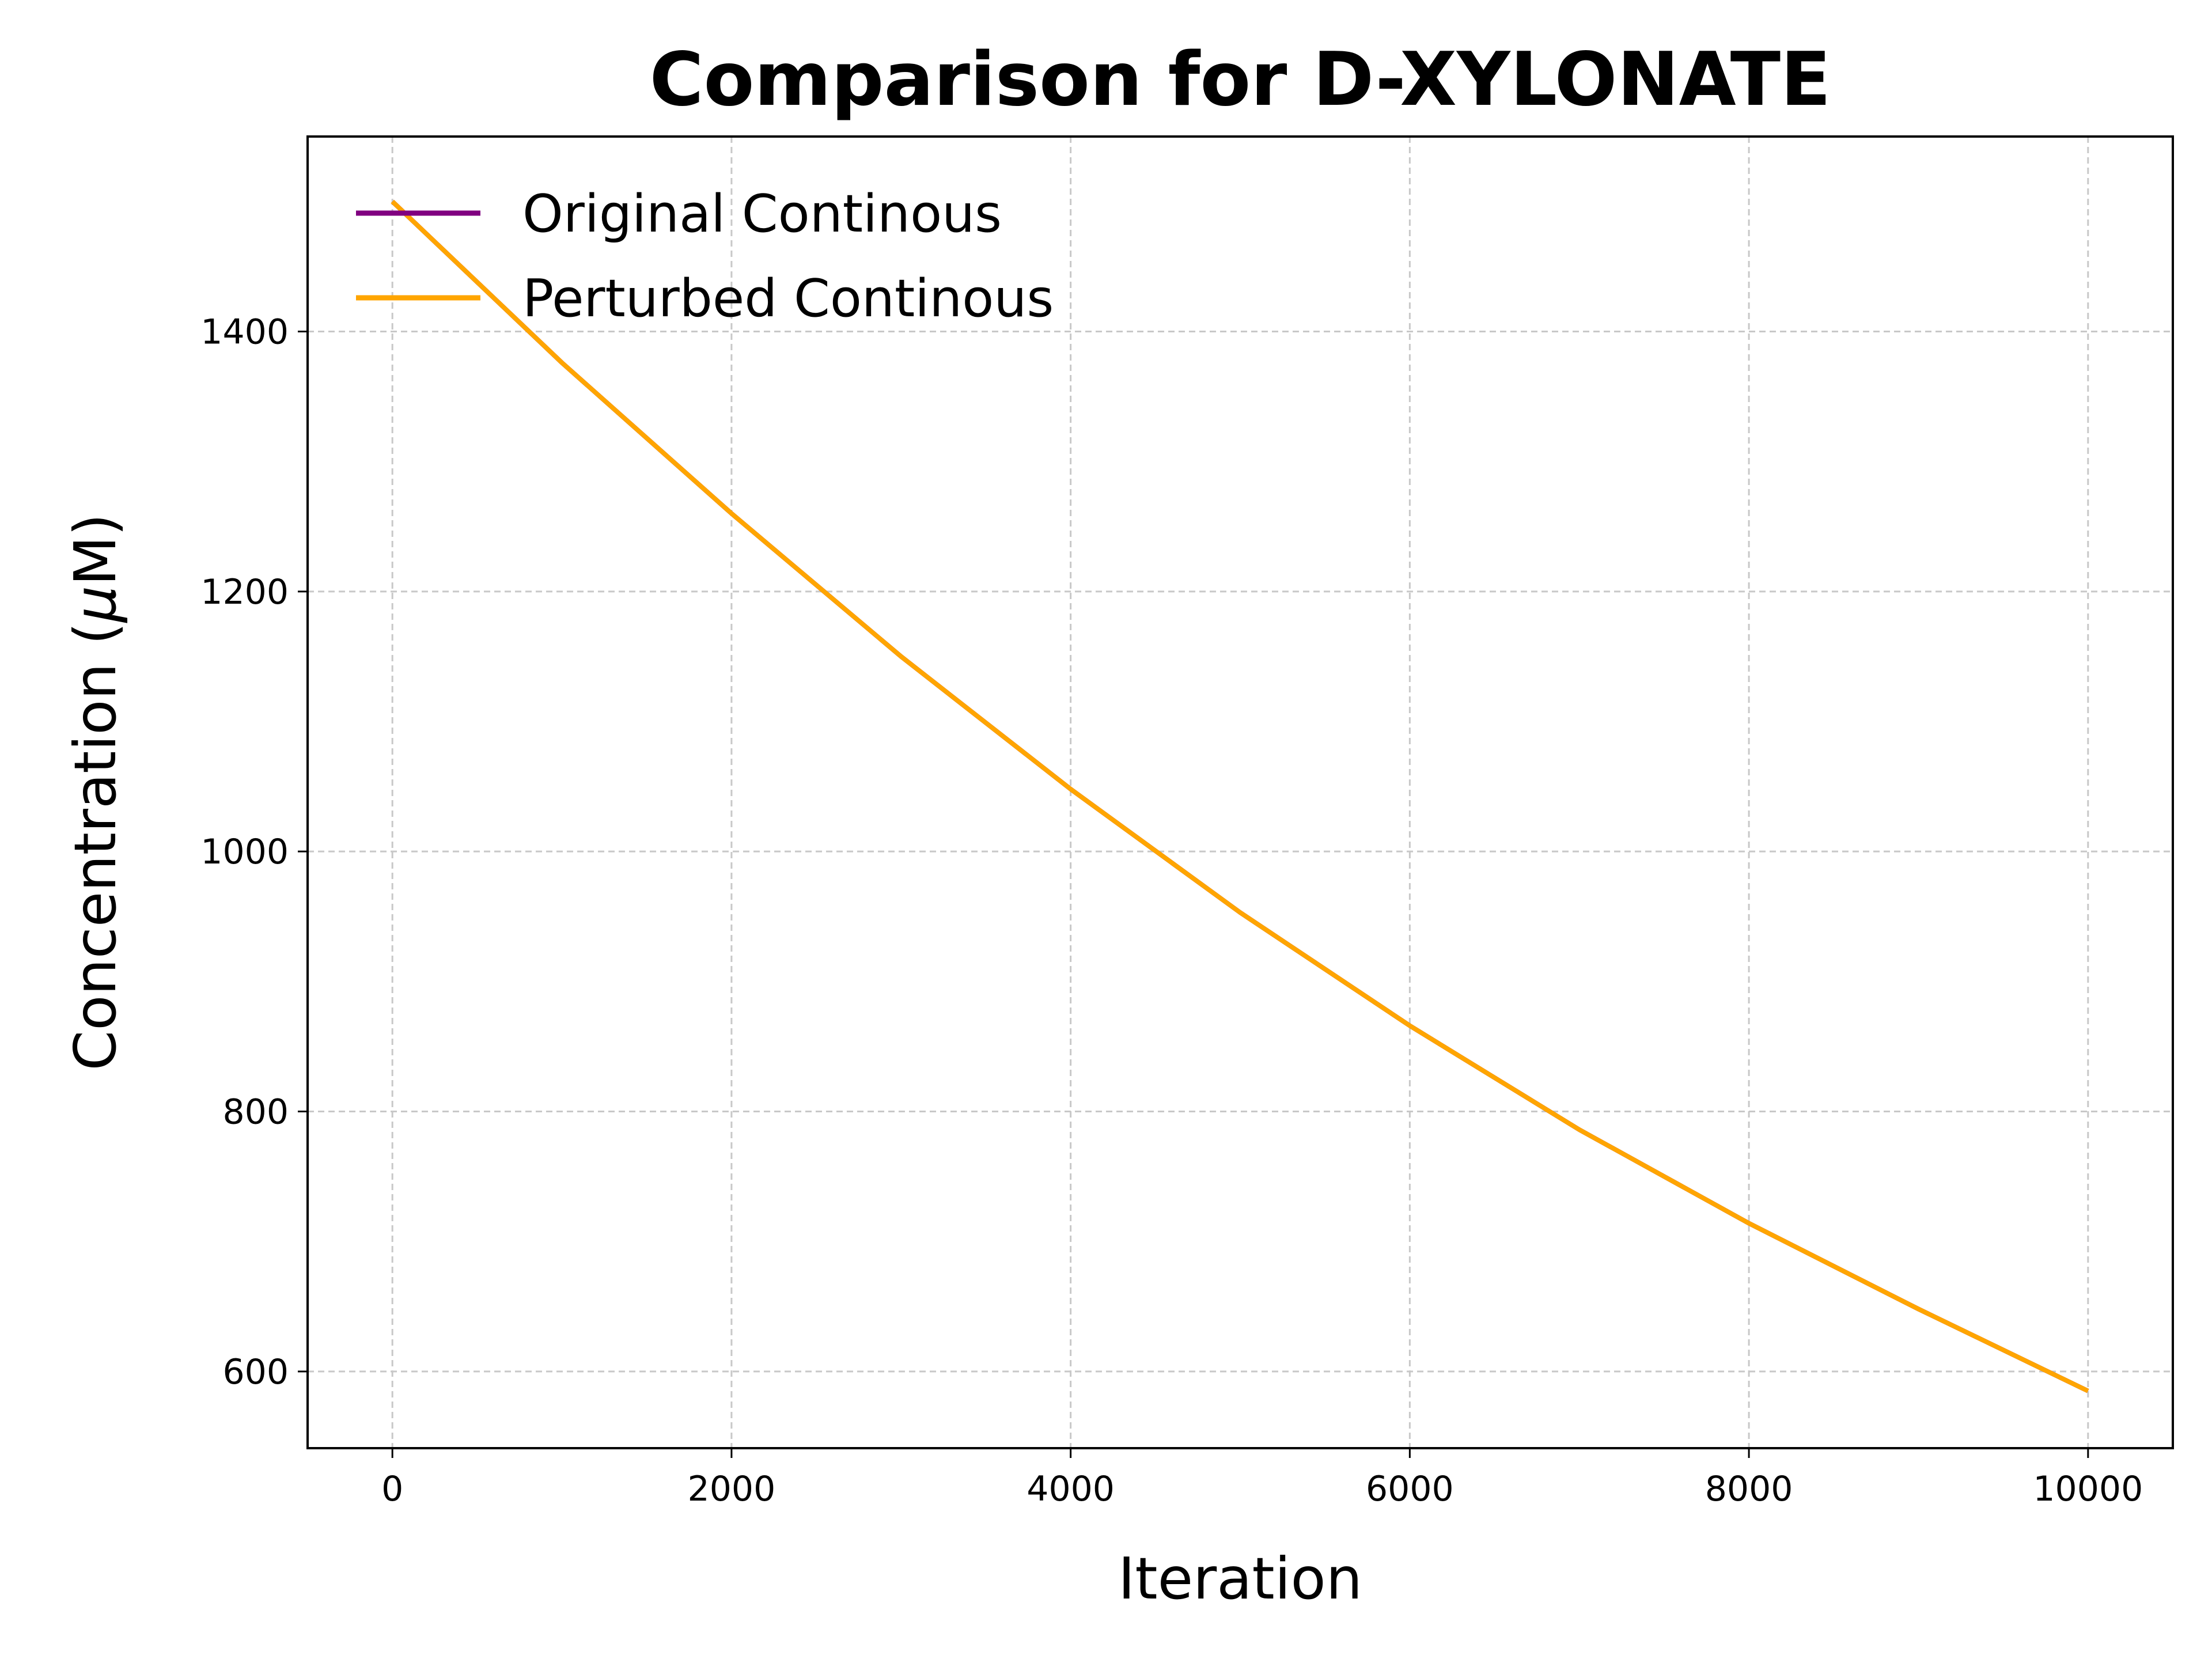  Describe the element at coordinates (1071, 1489) in the screenshot. I see `x-tick-label: 4000` at that location.